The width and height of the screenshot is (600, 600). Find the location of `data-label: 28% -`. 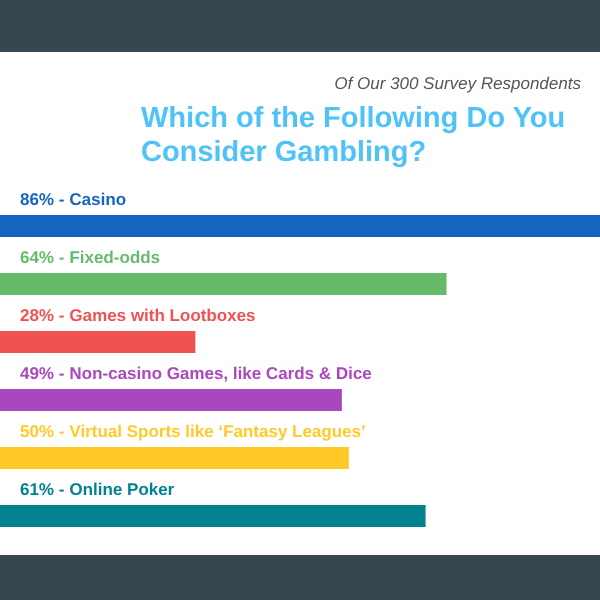

data-label: 28% - is located at coordinates (42, 315).